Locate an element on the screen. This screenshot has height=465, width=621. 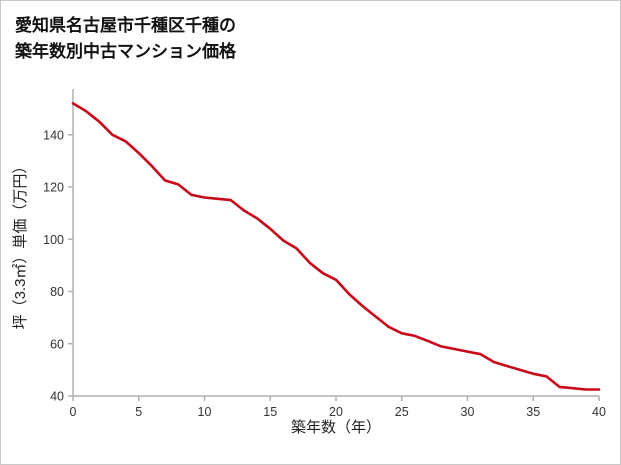
chart-title-line1: 愛知県名古屋市千種区千種の is located at coordinates (125, 25).